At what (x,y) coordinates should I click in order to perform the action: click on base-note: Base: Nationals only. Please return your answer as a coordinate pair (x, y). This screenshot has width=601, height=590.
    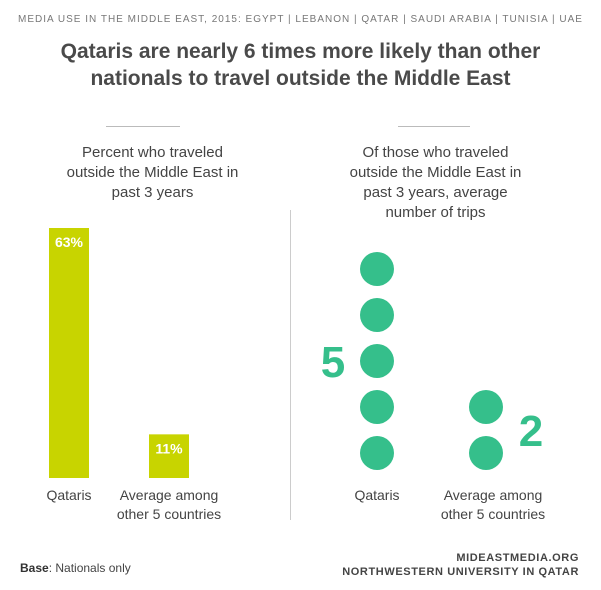
    Looking at the image, I should click on (75, 568).